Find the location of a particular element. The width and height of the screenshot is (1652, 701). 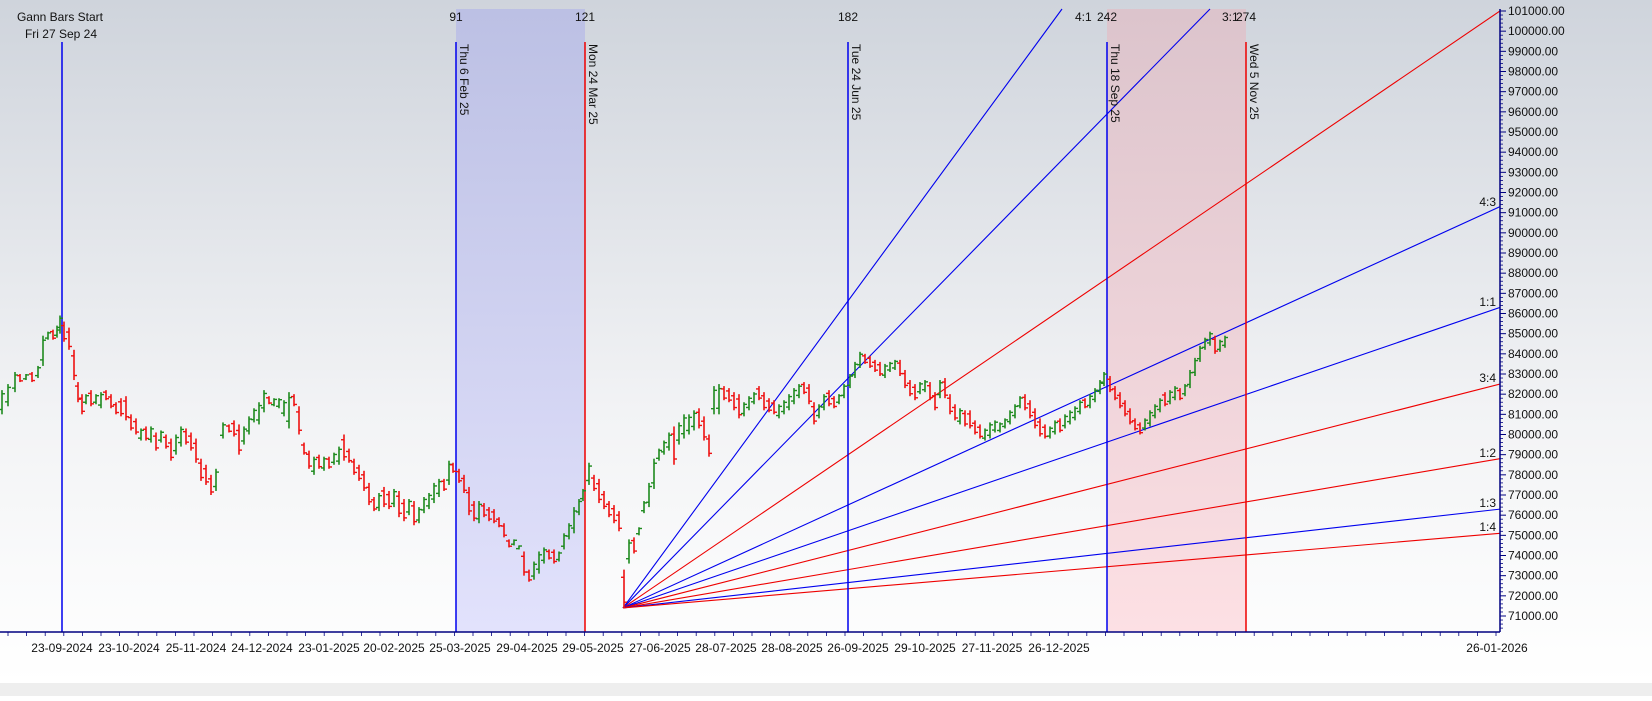

y-tick-label: 94000.00 is located at coordinates (1533, 152).